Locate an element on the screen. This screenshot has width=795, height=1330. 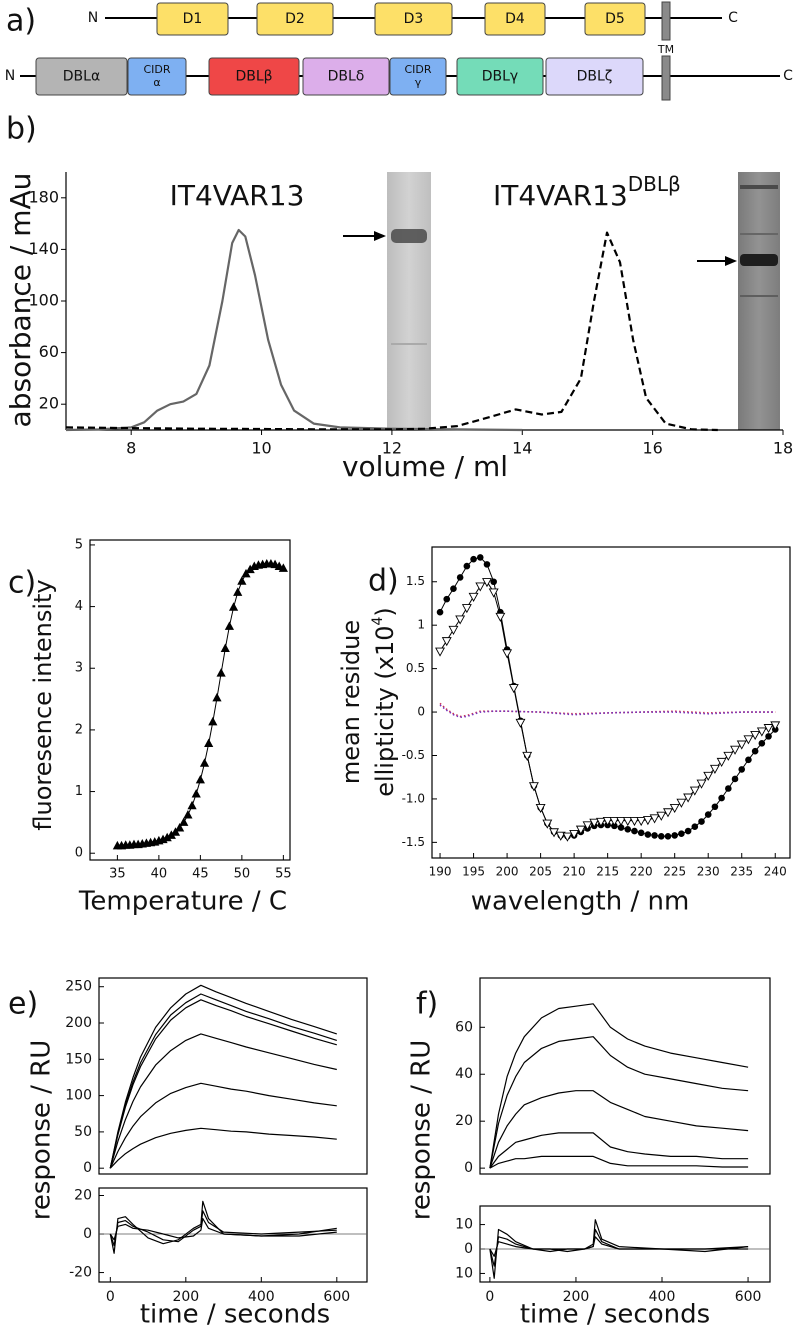
arrow-head is located at coordinates (380, 236).